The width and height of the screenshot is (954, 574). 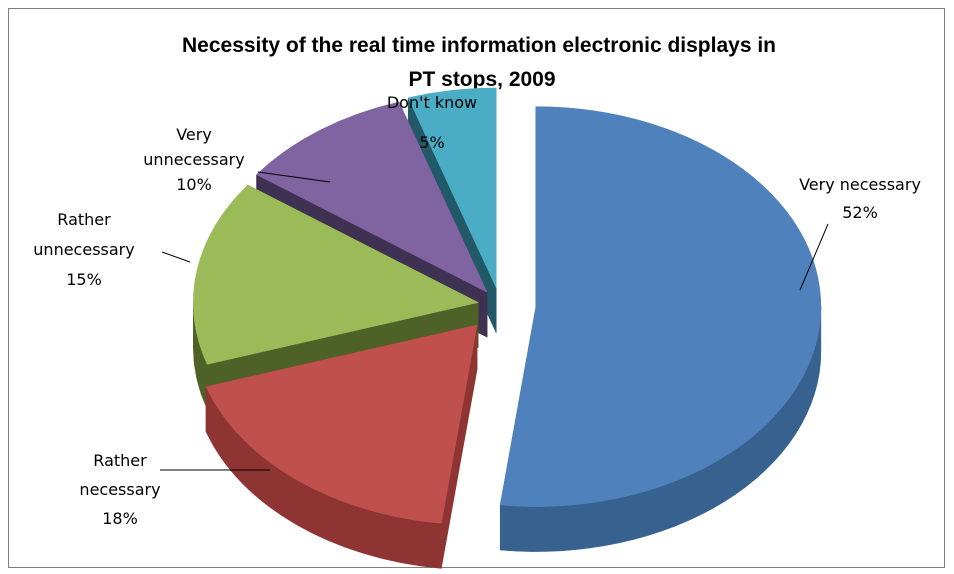 What do you see at coordinates (120, 460) in the screenshot?
I see `data-label-rather-necessary-0: Rather` at bounding box center [120, 460].